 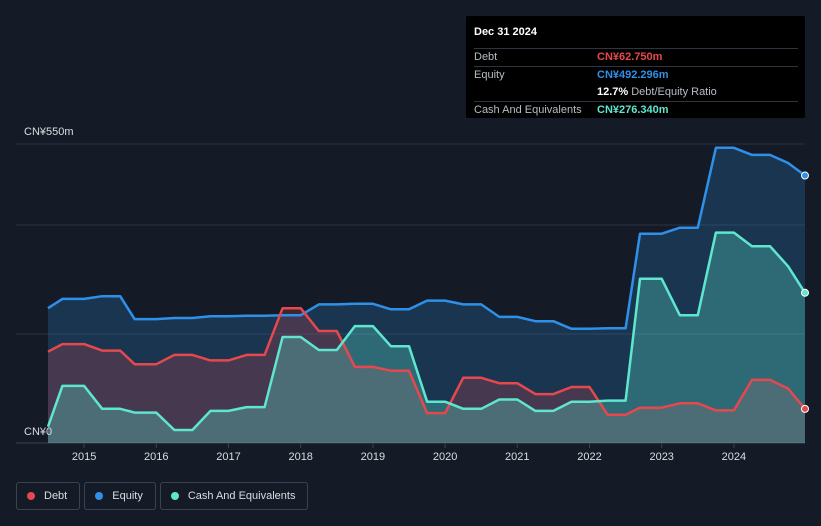 I want to click on legend-item-debt: Debt, so click(x=48, y=496).